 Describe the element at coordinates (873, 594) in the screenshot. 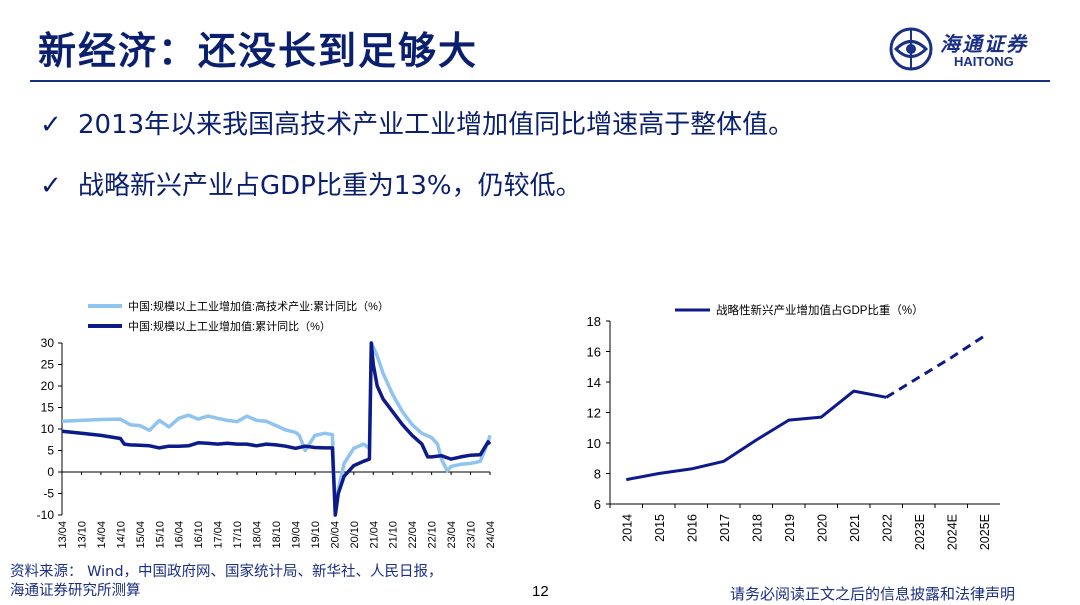

I see `disclaimer-text: 请务必阅读正文之后的信息披露和法律声明` at that location.